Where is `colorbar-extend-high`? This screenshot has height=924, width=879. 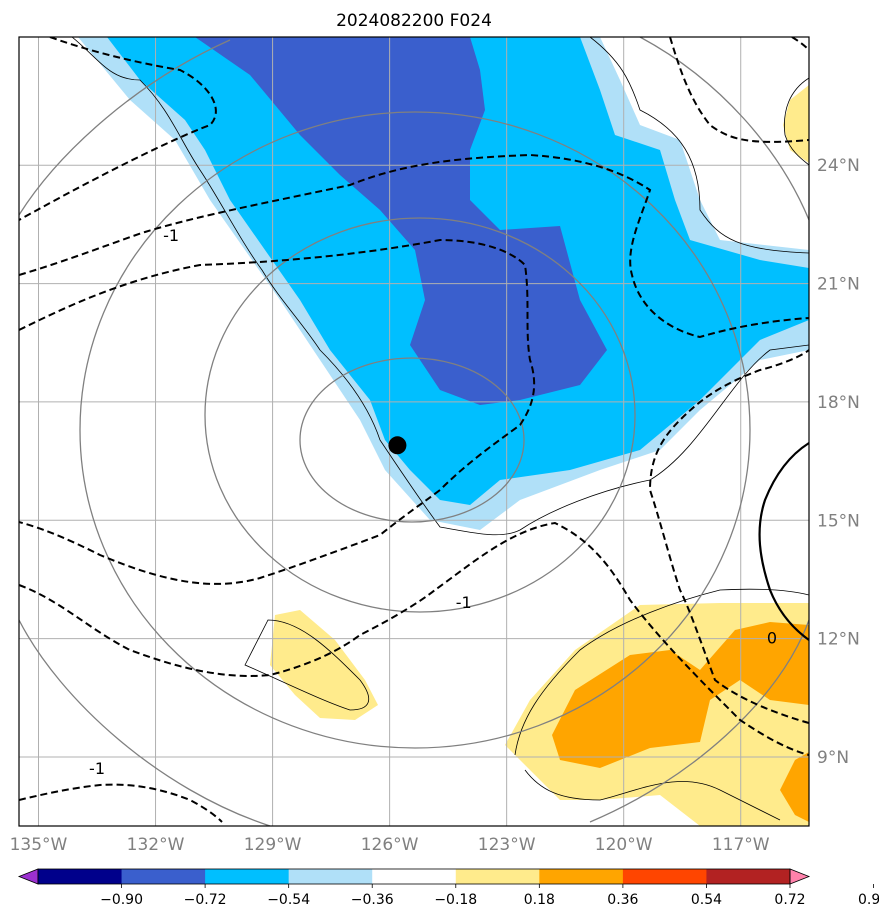
colorbar-extend-high is located at coordinates (800, 876).